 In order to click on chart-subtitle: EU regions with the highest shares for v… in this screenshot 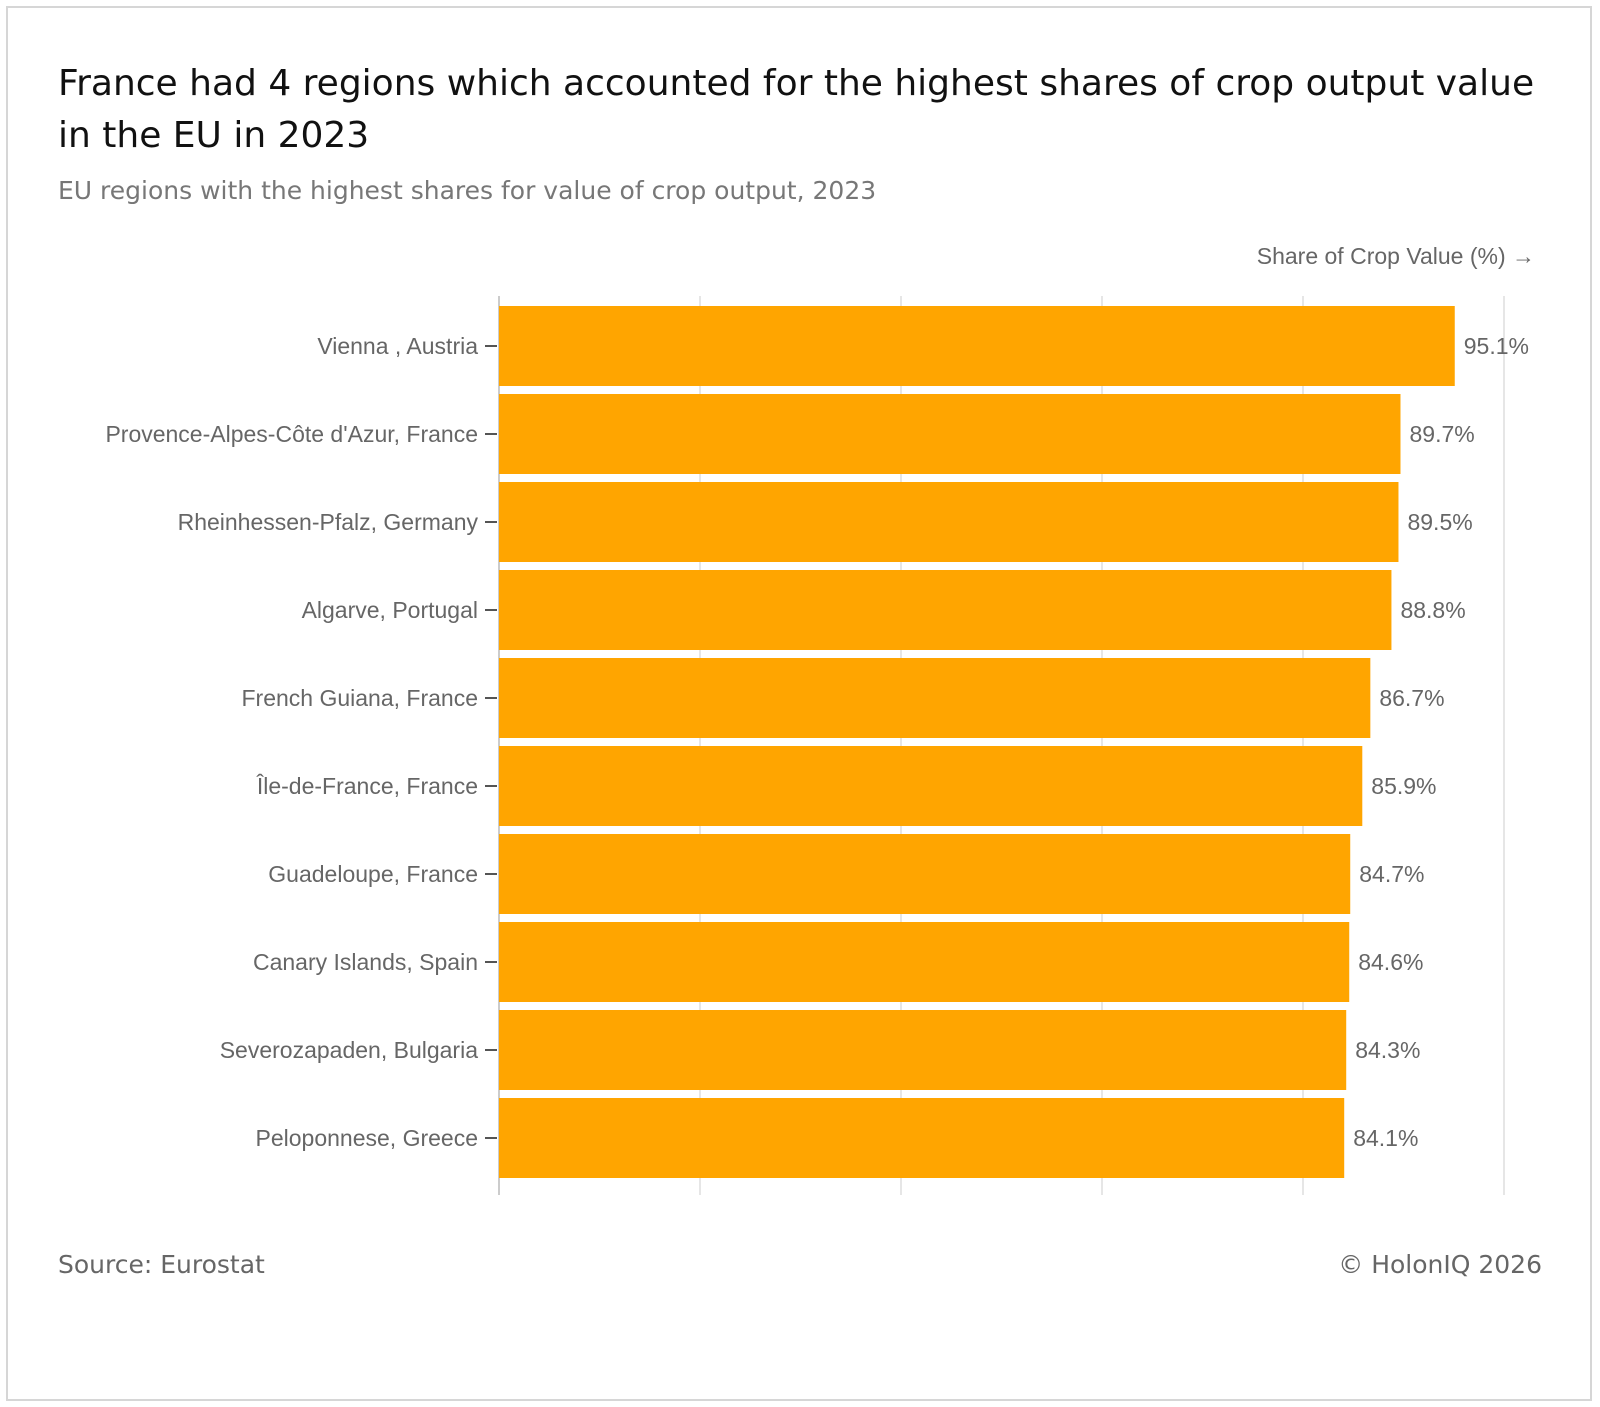, I will do `click(467, 190)`.